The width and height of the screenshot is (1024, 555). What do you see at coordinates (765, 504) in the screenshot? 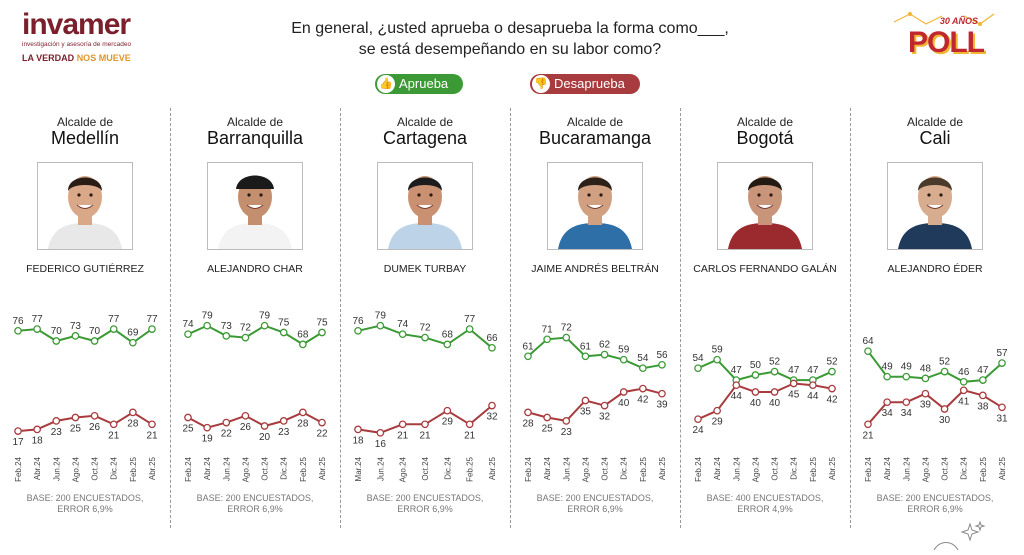
I see `panel-base-note: BASE: 400 ENCUESTADOS, ERROR 4,9%` at bounding box center [765, 504].